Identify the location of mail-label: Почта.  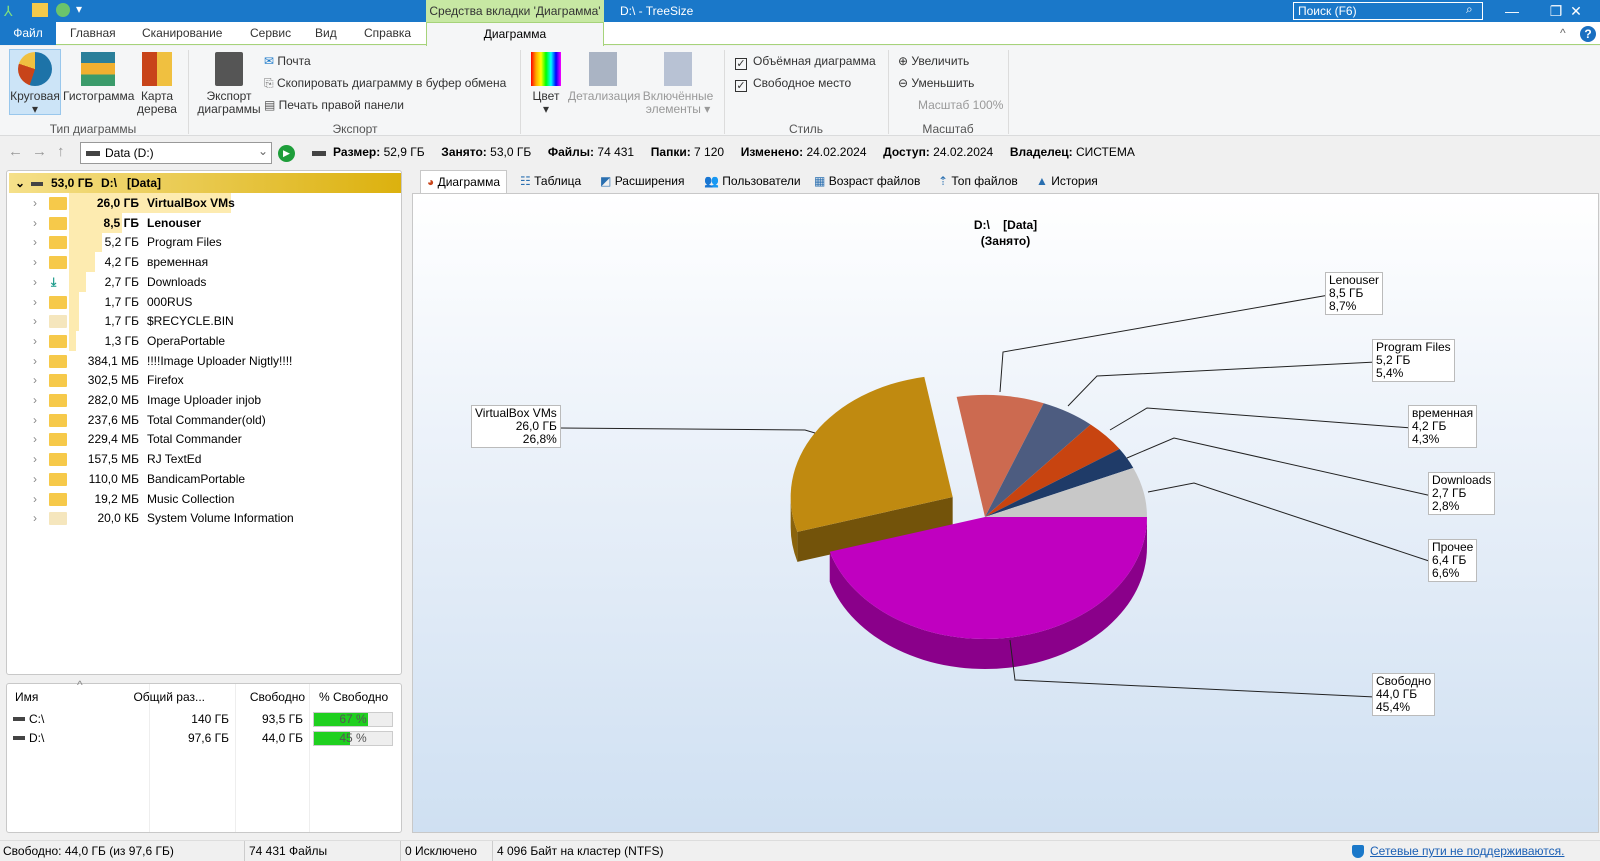
(294, 61).